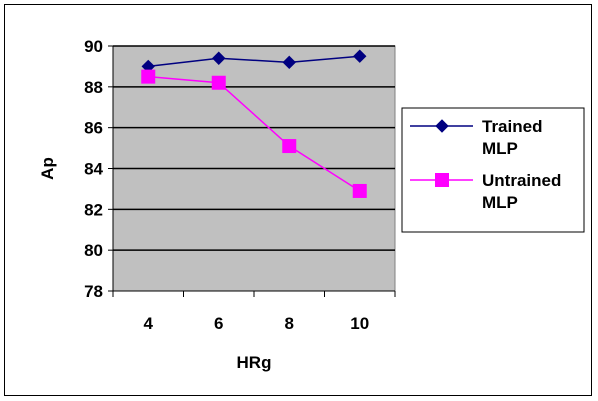 This screenshot has height=401, width=598. I want to click on x-tick-label: 6, so click(218, 323).